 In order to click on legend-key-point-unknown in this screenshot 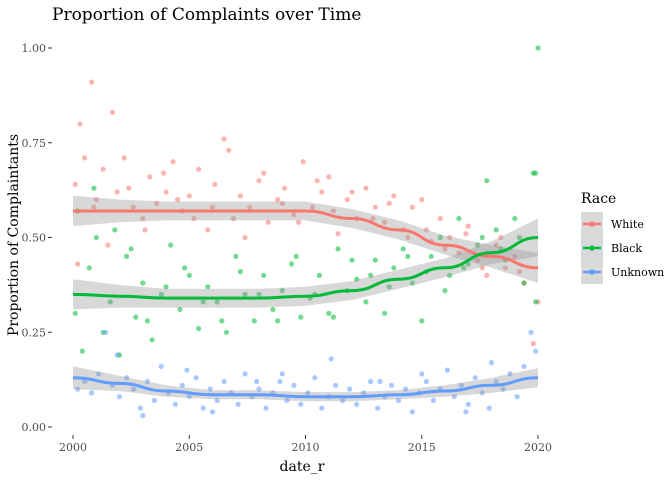, I will do `click(592, 272)`.